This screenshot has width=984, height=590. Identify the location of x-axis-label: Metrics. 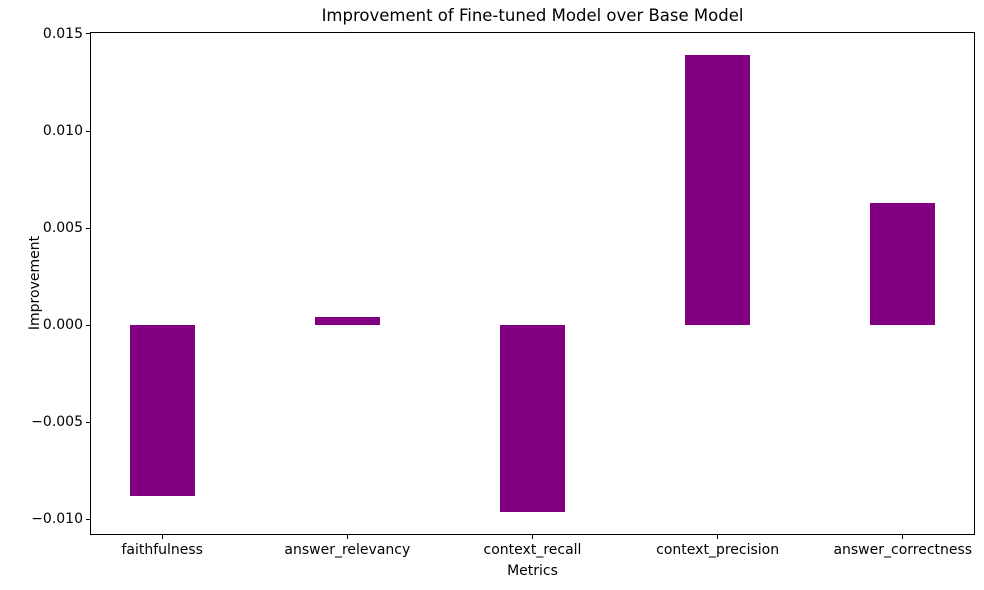
(532, 571).